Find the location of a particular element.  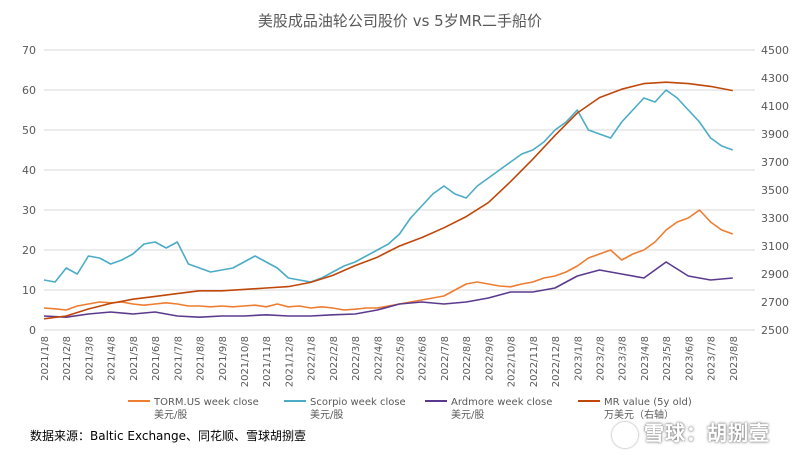

legend-unit-mr: 万美元（右轴） is located at coordinates (639, 415).